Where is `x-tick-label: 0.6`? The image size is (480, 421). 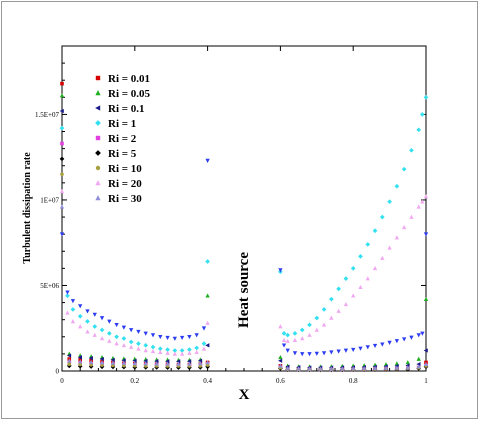
x-tick-label: 0.6 is located at coordinates (280, 381).